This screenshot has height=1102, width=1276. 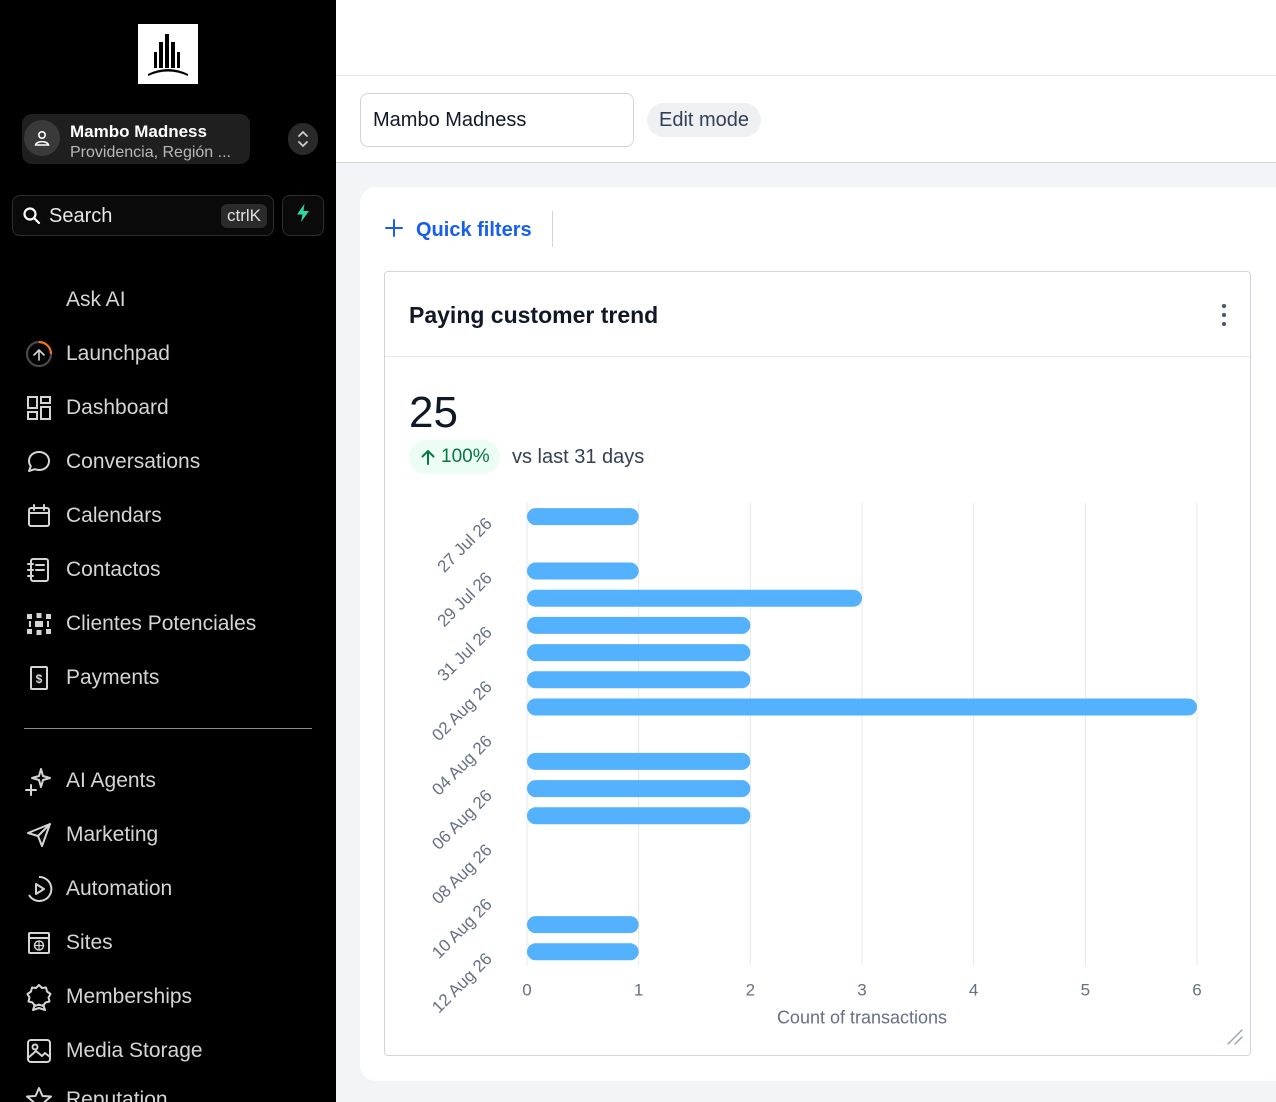 I want to click on sidebar-item-label: Contactos, so click(x=113, y=569).